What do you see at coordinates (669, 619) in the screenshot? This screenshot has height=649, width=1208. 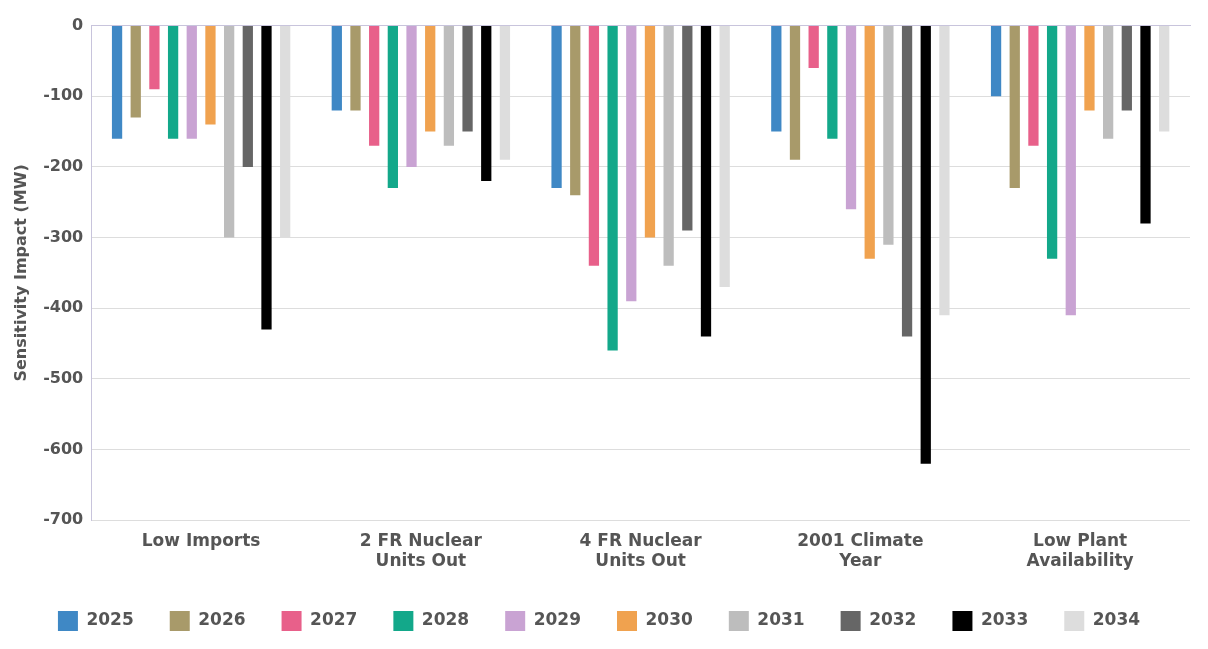 I see `legend-label: 2030` at bounding box center [669, 619].